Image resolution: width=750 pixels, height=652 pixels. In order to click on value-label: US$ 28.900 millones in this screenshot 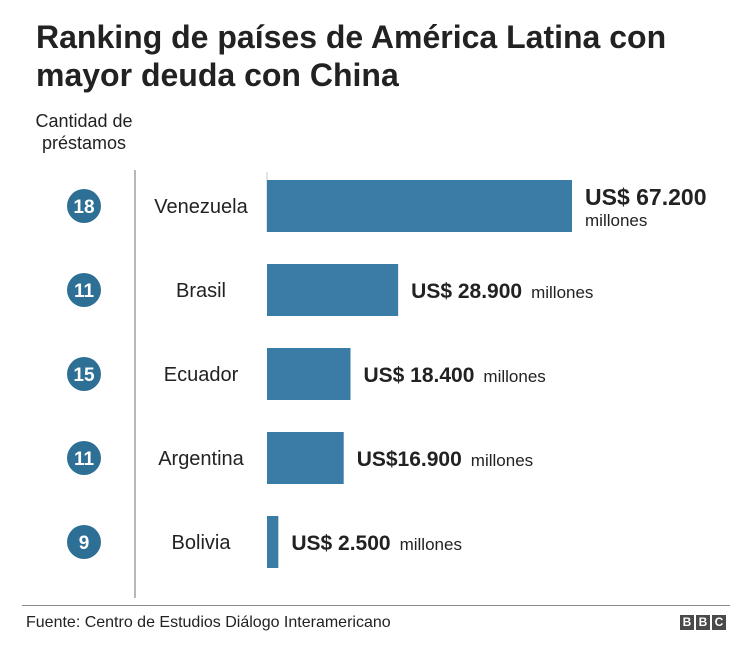, I will do `click(502, 291)`.